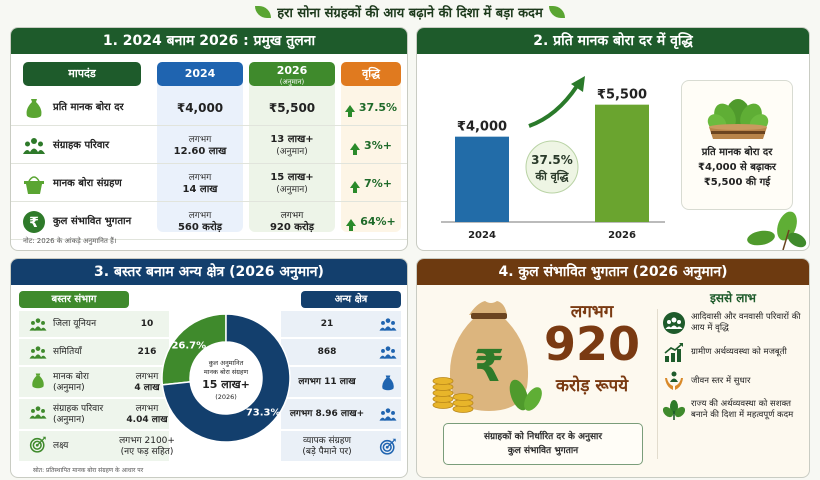 This screenshot has width=820, height=480. I want to click on other-region-value: लगभग 8.96 लाख+, so click(327, 414).